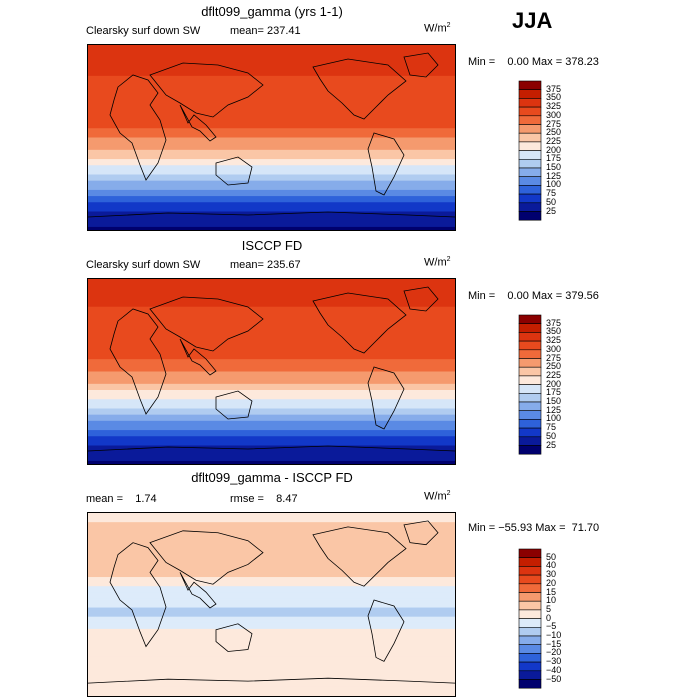  Describe the element at coordinates (272, 245) in the screenshot. I see `panel2-title: ISCCP FD` at that location.